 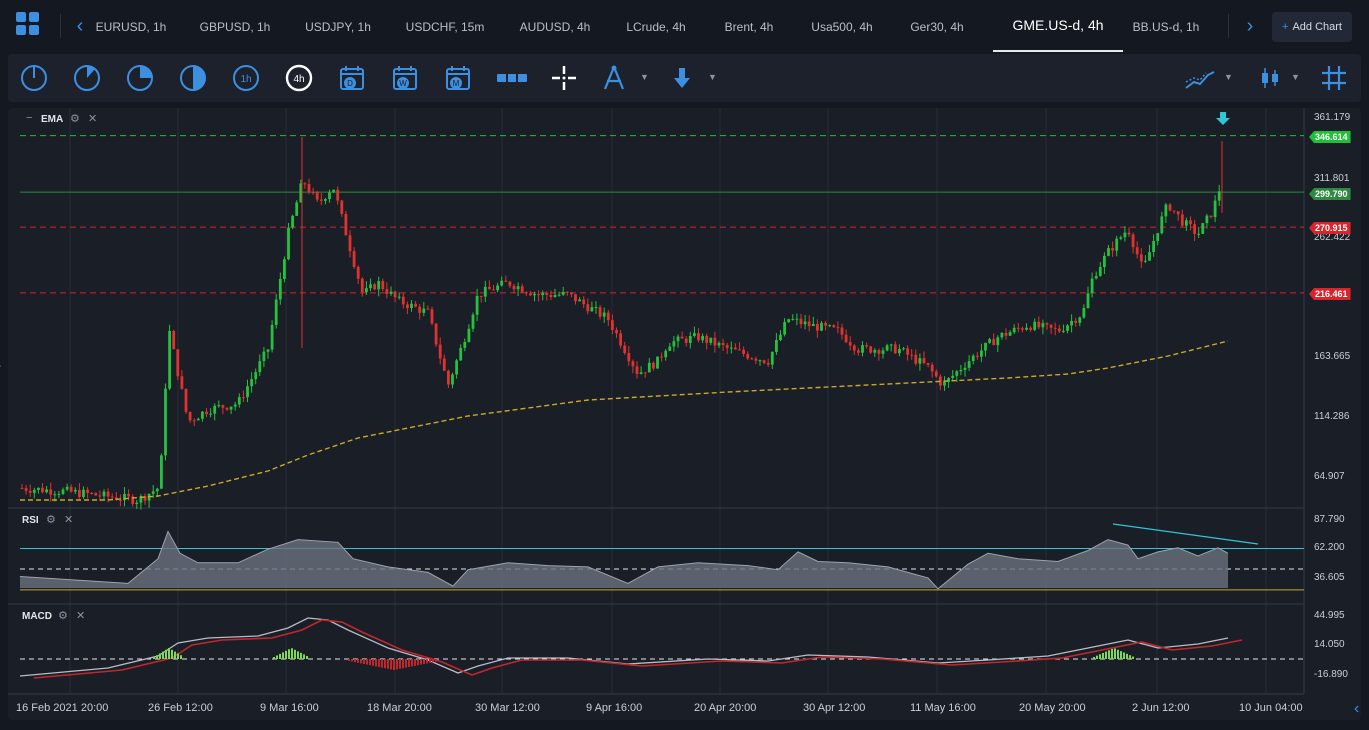 I want to click on macd-close-icon: ✕, so click(x=81, y=616).